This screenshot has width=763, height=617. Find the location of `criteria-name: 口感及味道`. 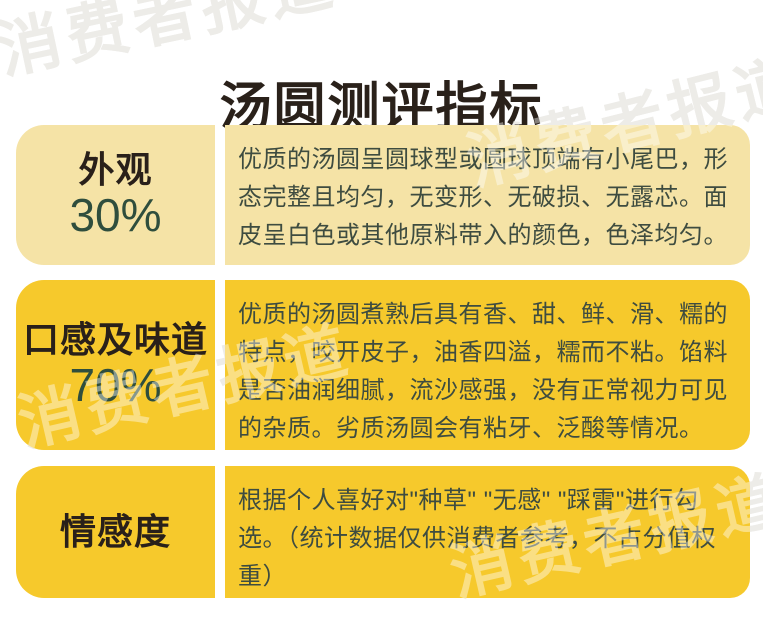

criteria-name: 口感及味道 is located at coordinates (115, 339).